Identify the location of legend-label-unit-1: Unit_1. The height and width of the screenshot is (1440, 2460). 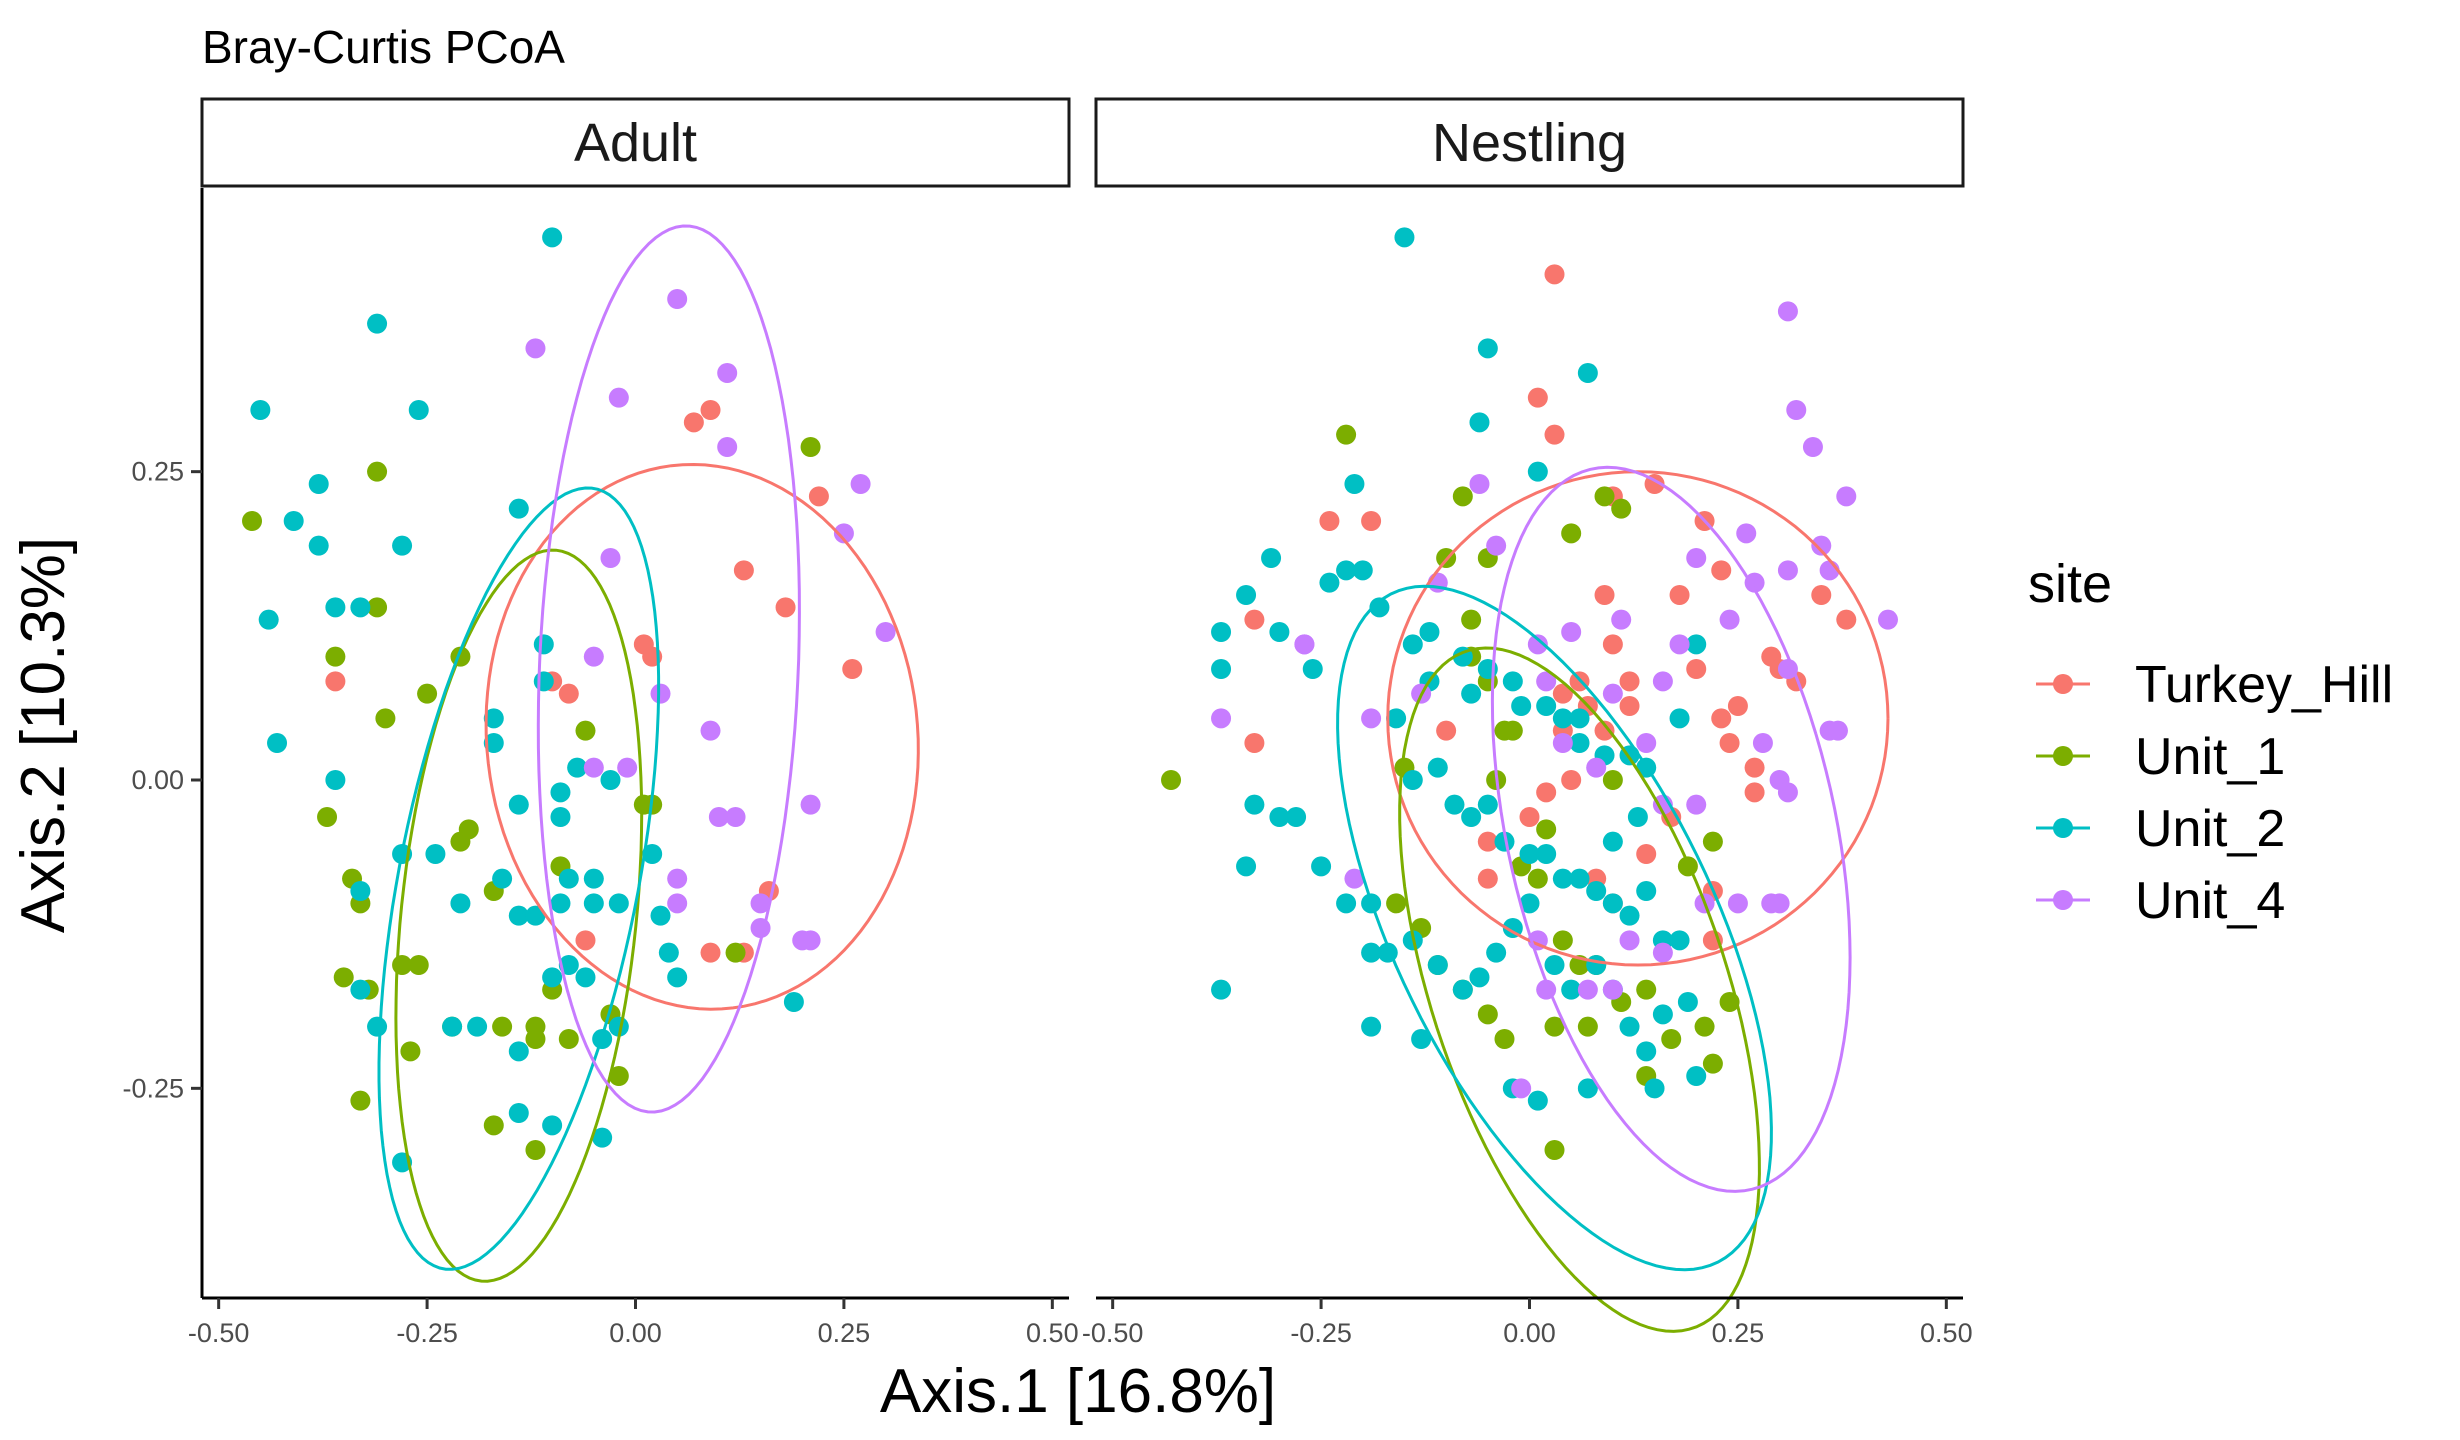
(2210, 757).